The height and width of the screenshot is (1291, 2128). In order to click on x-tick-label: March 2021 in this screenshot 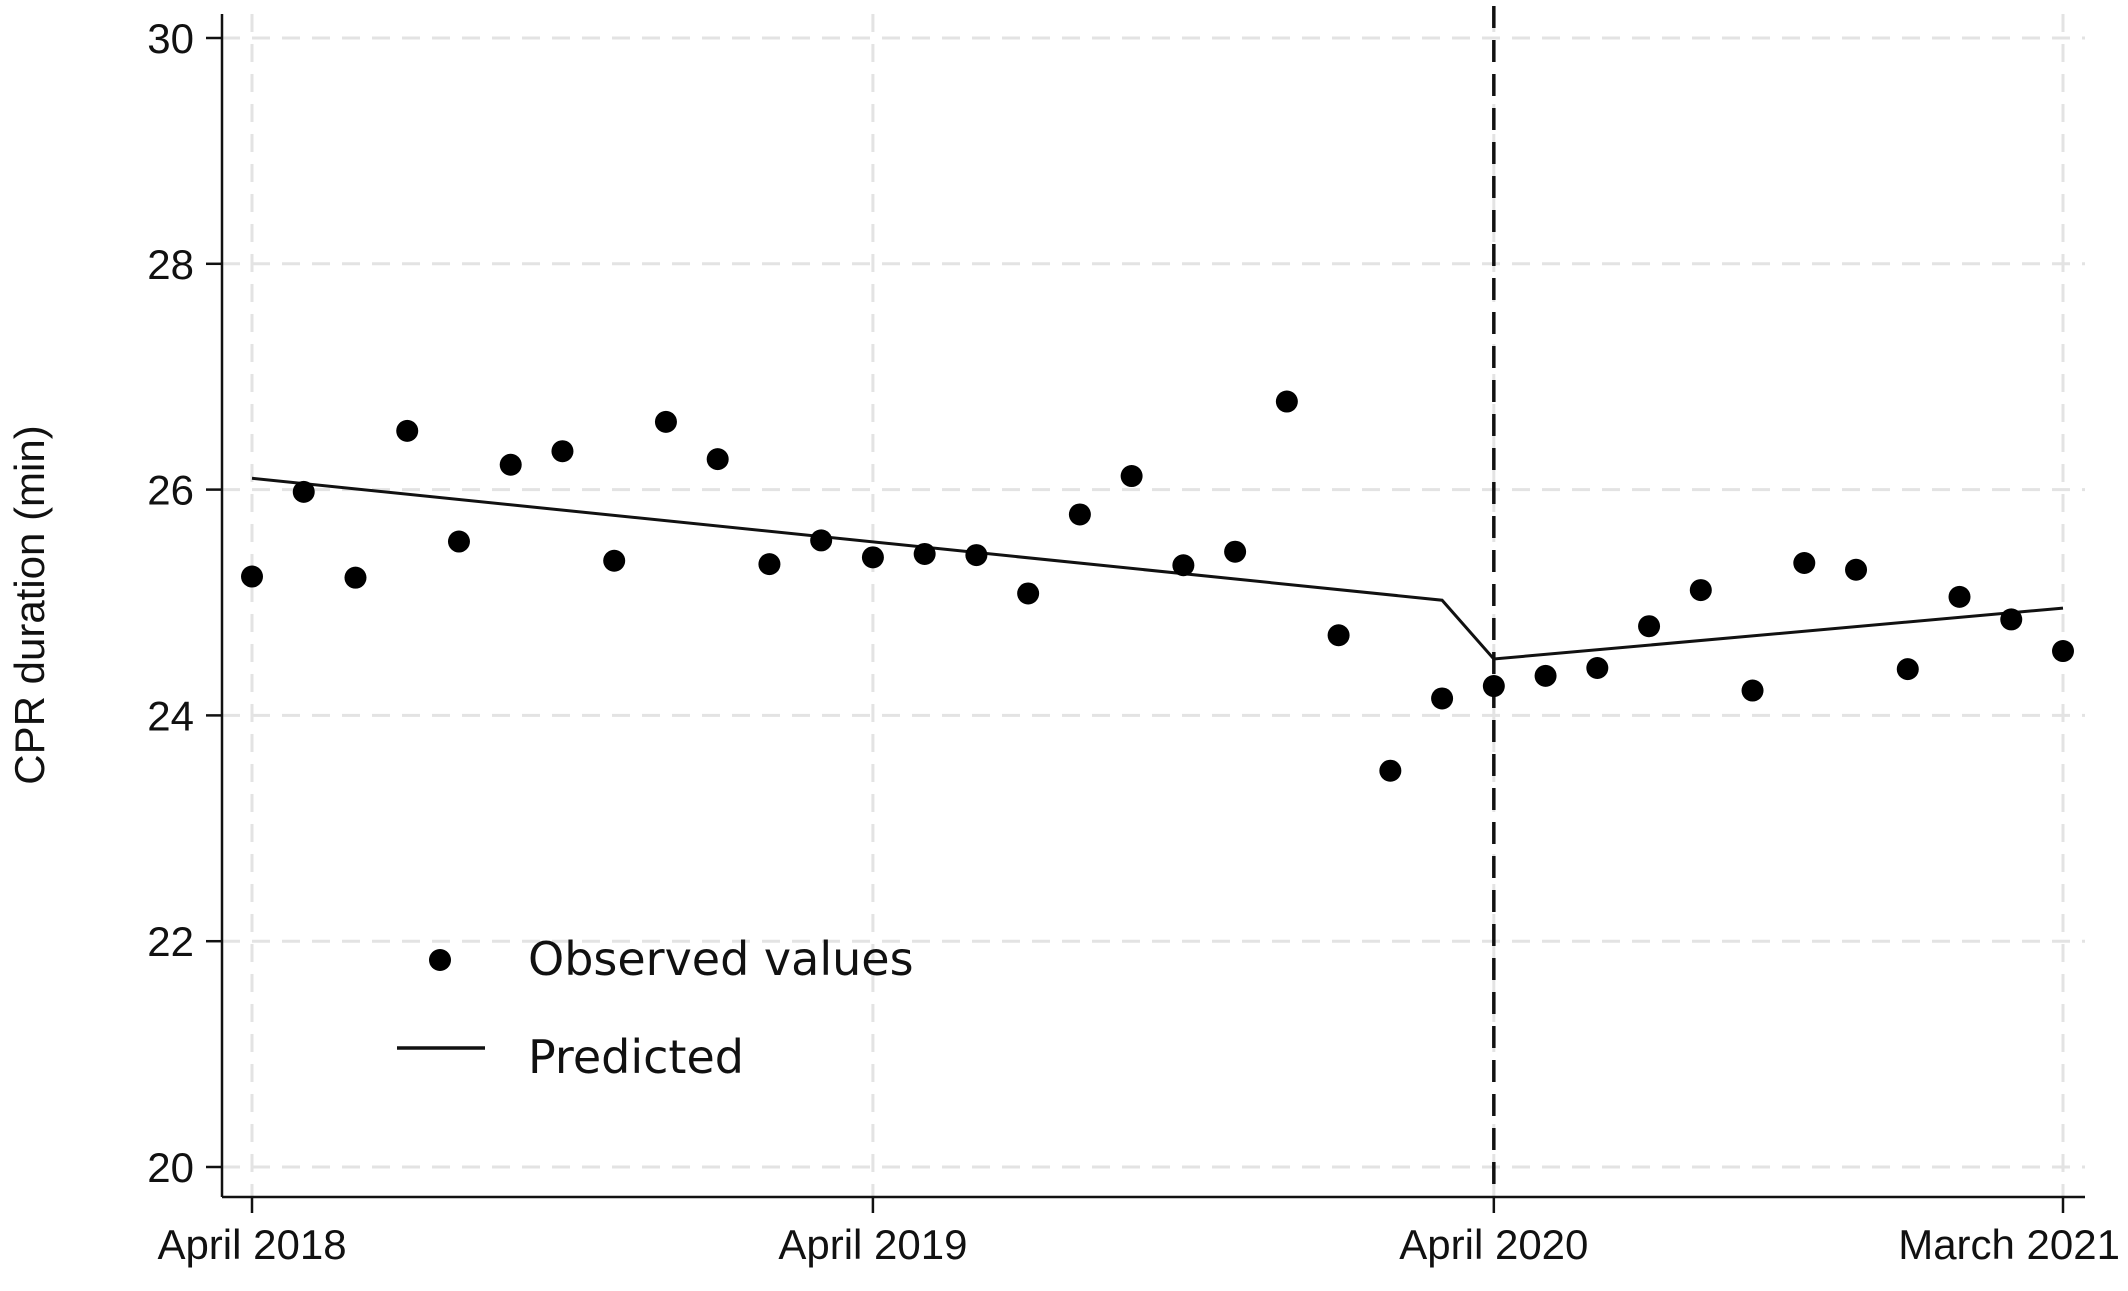, I will do `click(2009, 1244)`.